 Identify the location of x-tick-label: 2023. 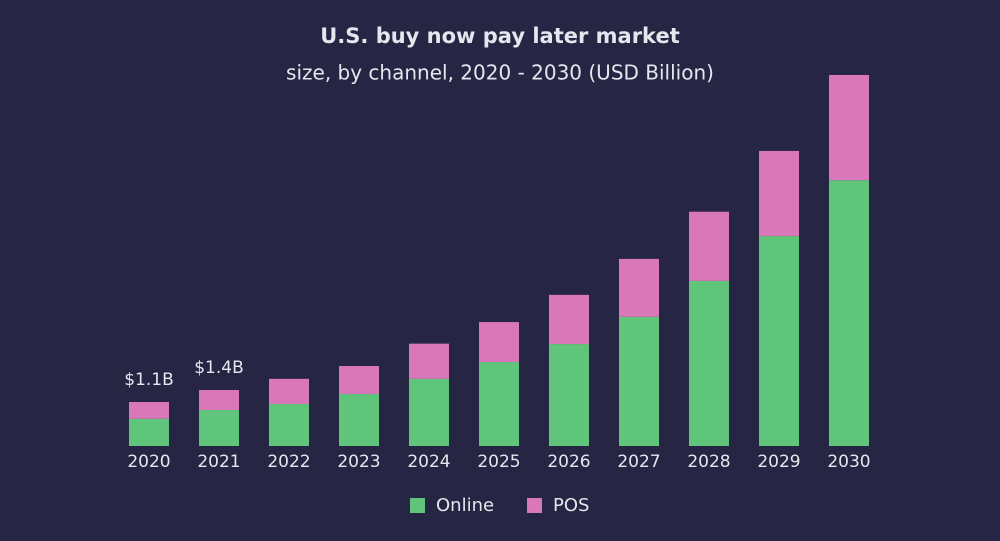
(358, 462).